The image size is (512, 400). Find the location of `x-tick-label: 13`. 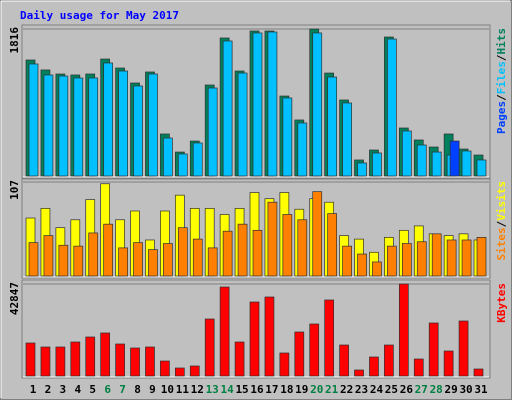

x-tick-label: 13 is located at coordinates (212, 389).